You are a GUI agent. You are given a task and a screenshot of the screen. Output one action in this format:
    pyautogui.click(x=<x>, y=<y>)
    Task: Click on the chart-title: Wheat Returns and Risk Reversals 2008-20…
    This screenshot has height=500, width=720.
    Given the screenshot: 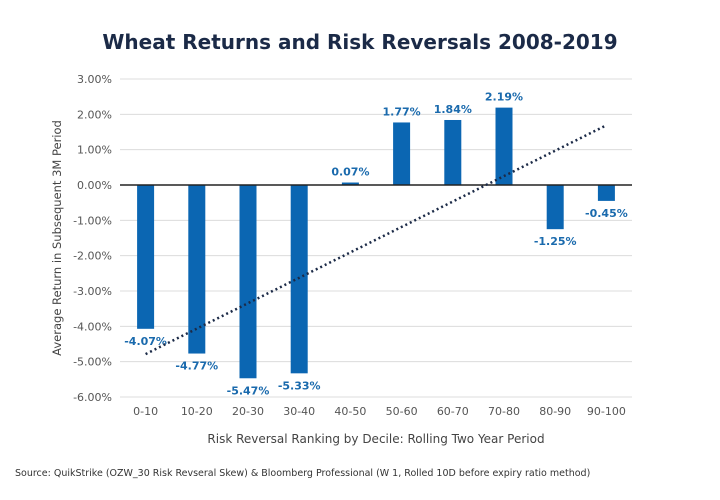 What is the action you would take?
    pyautogui.click(x=360, y=42)
    